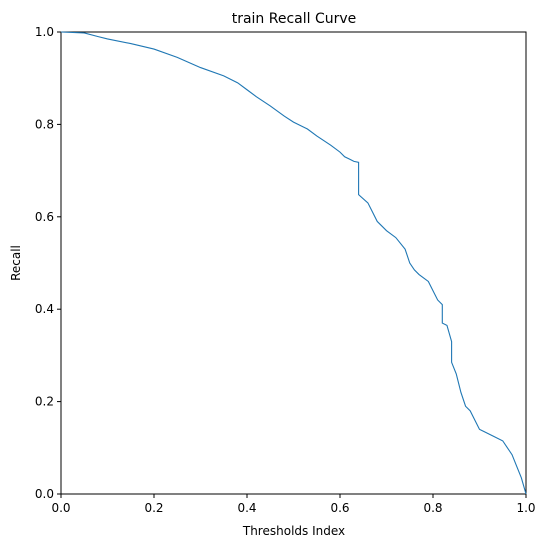  What do you see at coordinates (294, 19) in the screenshot?
I see `chart-title: train Recall Curve` at bounding box center [294, 19].